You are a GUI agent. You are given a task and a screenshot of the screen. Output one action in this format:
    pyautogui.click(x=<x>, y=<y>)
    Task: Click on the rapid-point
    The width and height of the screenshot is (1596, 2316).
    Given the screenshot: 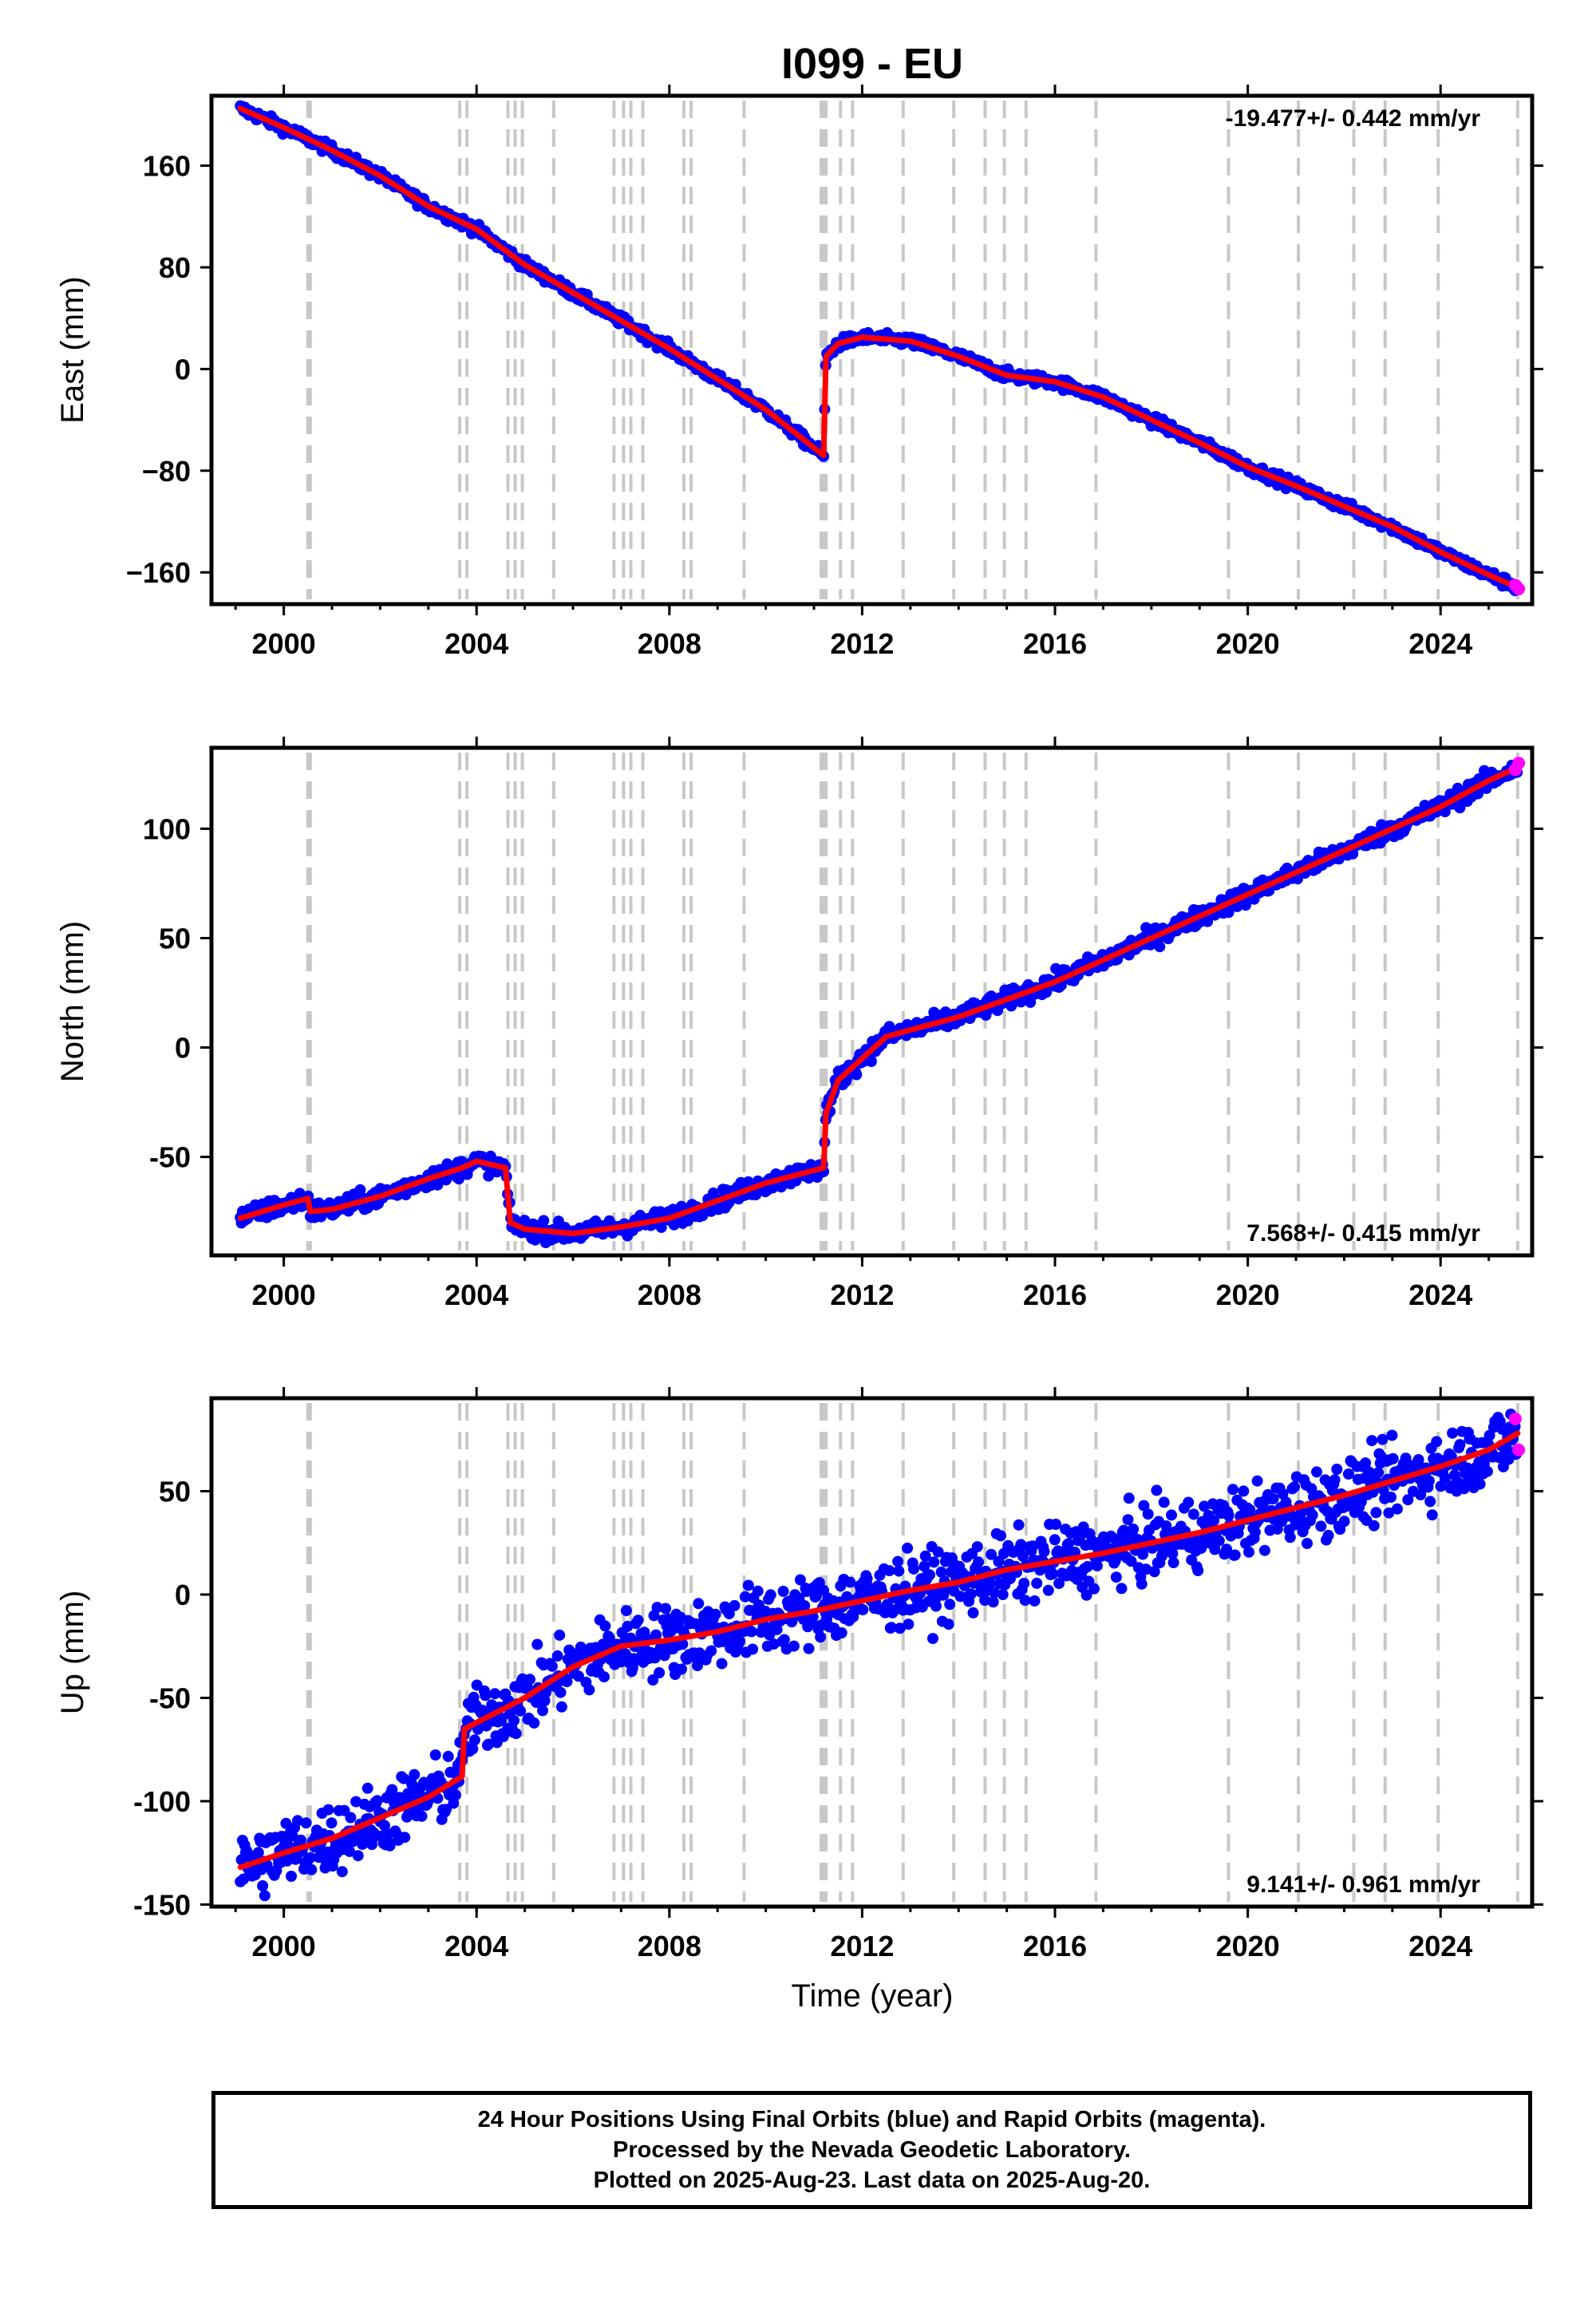 What is the action you would take?
    pyautogui.click(x=1519, y=763)
    